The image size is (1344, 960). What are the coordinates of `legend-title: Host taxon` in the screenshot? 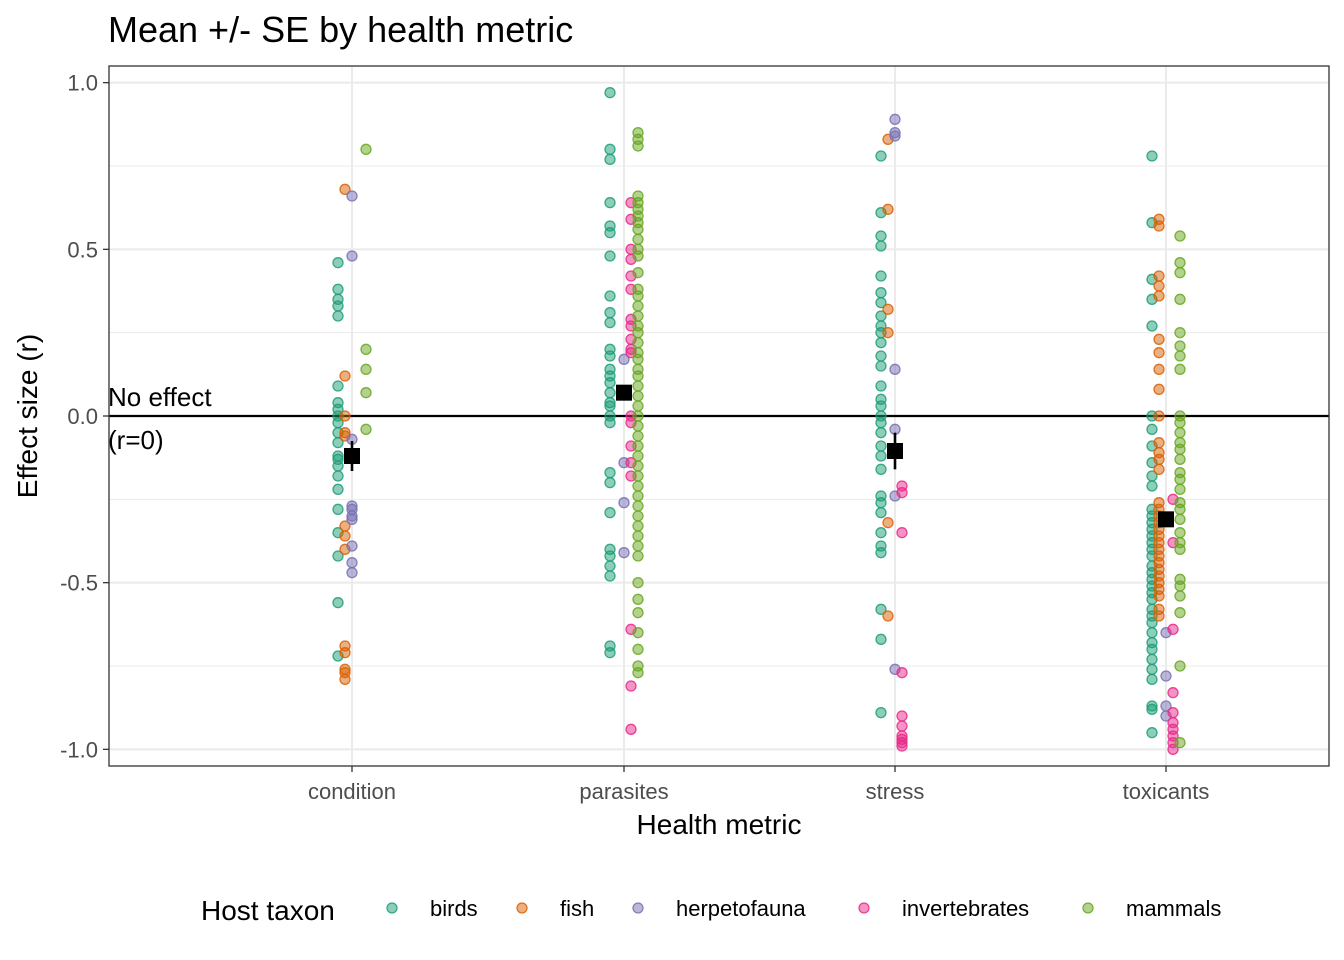 It's located at (268, 910).